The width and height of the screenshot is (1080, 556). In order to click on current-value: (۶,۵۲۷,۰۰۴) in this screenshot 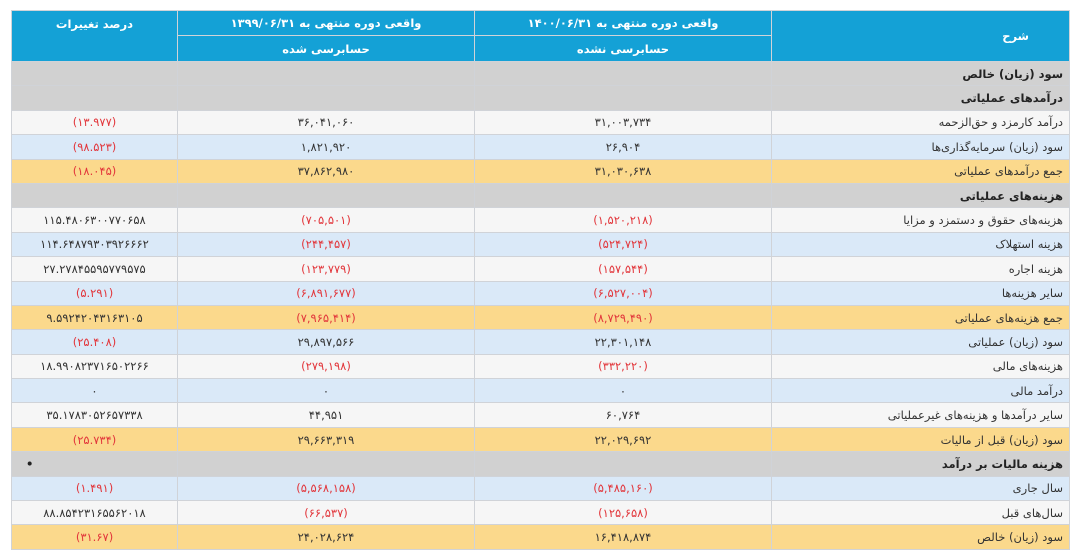, I will do `click(623, 293)`.